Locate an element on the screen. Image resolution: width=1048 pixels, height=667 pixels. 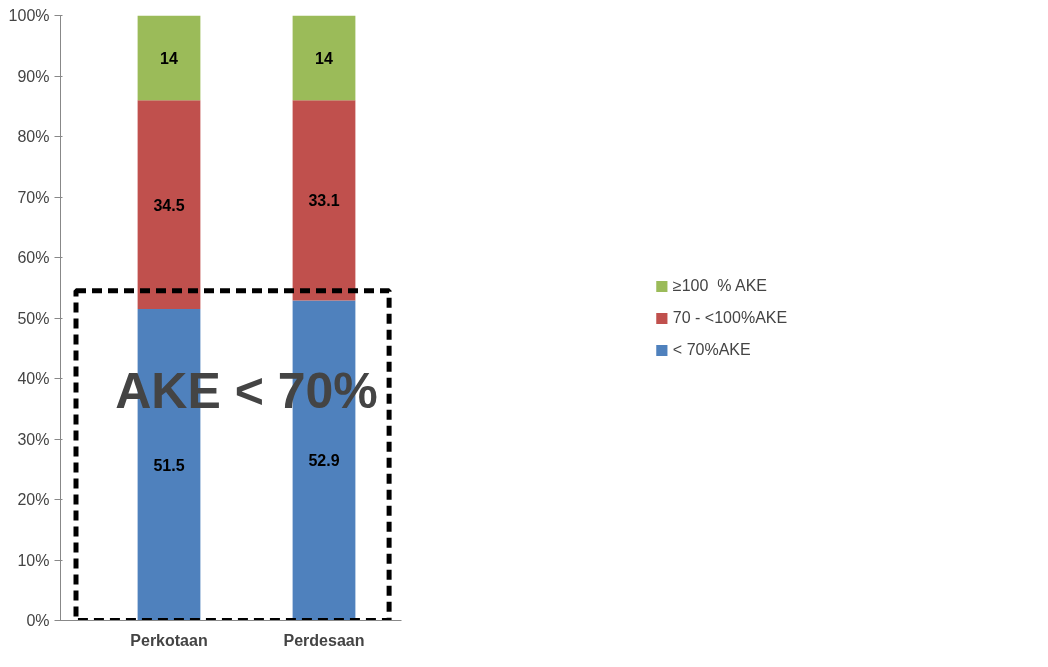
y-tick-label: 90% is located at coordinates (33, 76).